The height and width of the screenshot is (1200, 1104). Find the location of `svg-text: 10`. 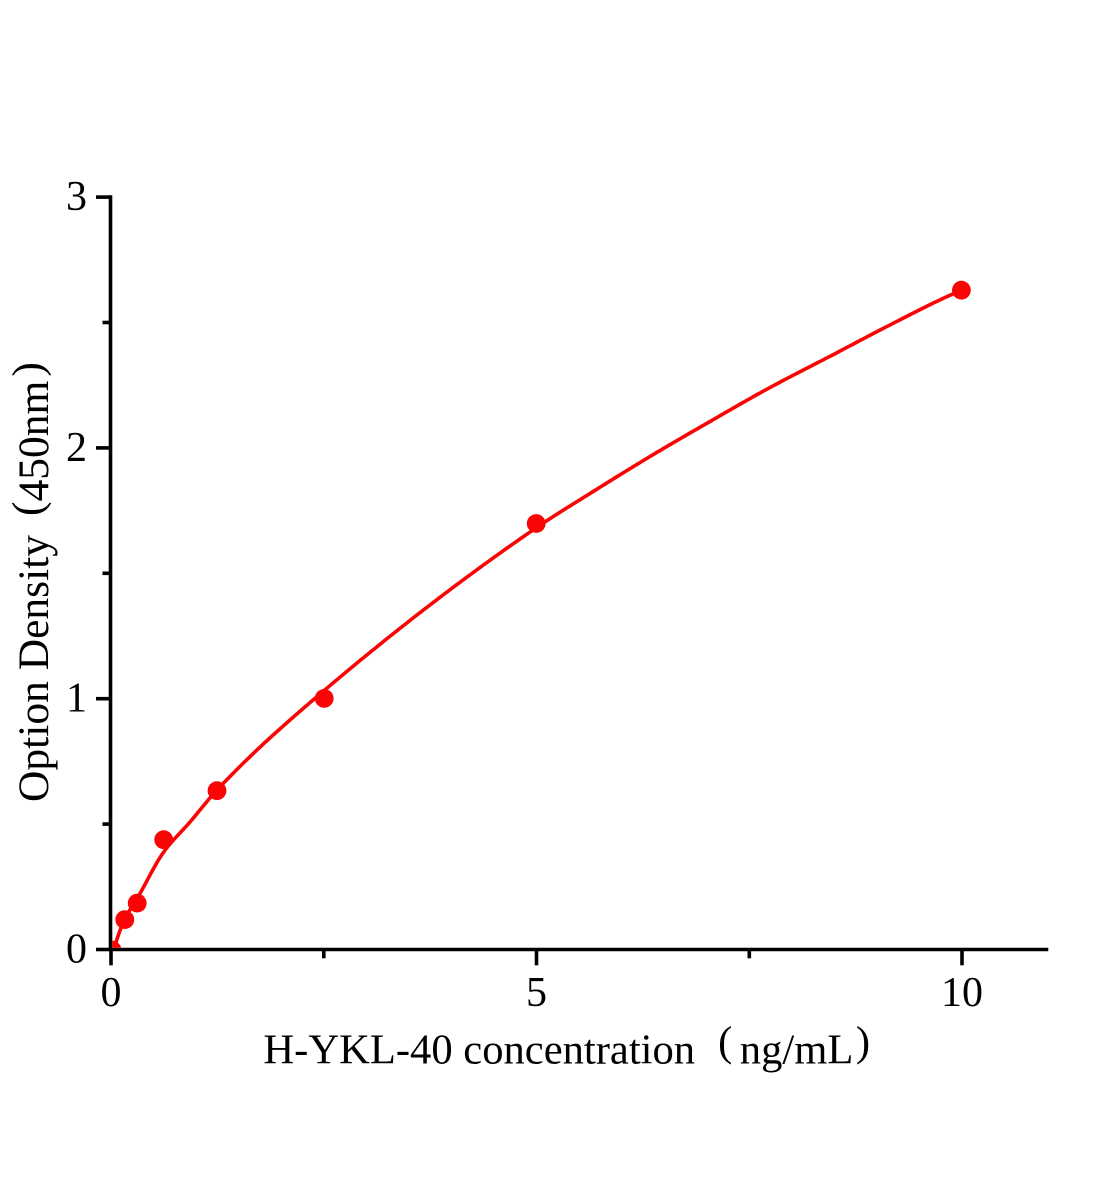

svg-text: 10 is located at coordinates (962, 993).